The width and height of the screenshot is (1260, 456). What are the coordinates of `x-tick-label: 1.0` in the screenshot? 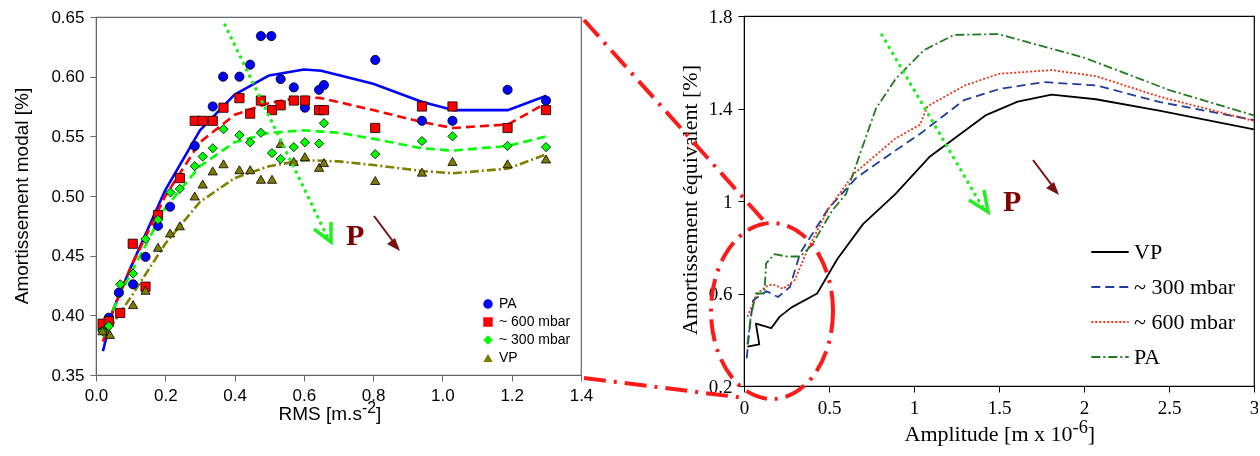 It's located at (443, 395).